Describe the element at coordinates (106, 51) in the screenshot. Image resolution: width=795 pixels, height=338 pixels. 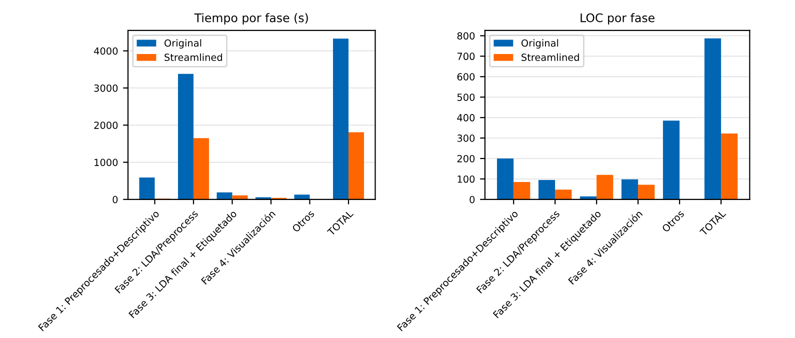
I see `y-tick-label: 4000` at that location.